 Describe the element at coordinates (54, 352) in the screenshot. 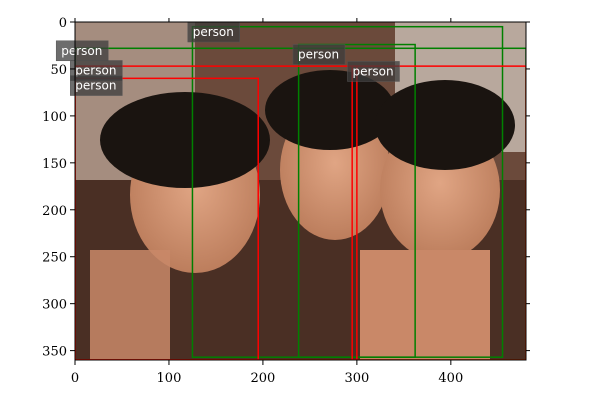

I see `y-tick-label: 350` at that location.